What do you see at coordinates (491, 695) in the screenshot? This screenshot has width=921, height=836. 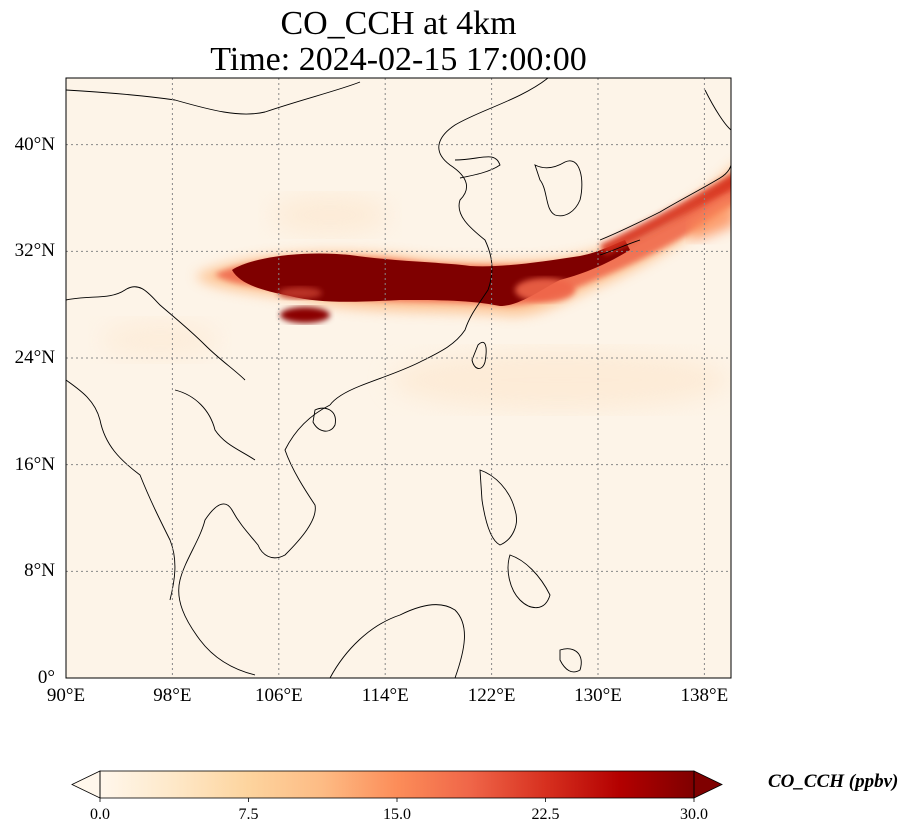 I see `lon-tick-label: 122°E` at bounding box center [491, 695].